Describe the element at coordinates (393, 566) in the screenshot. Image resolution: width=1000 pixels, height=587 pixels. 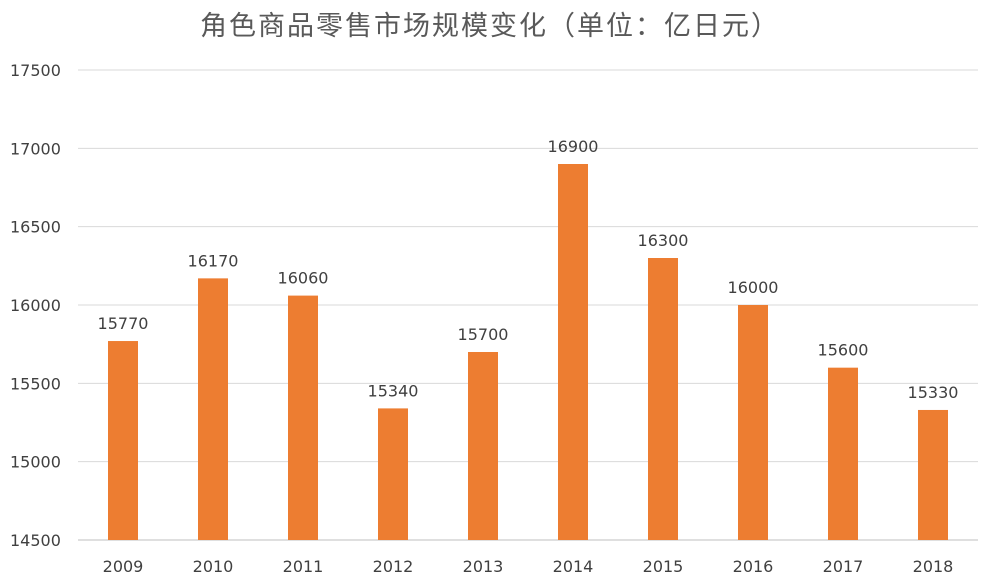
I see `x-tick-label: 2012` at that location.